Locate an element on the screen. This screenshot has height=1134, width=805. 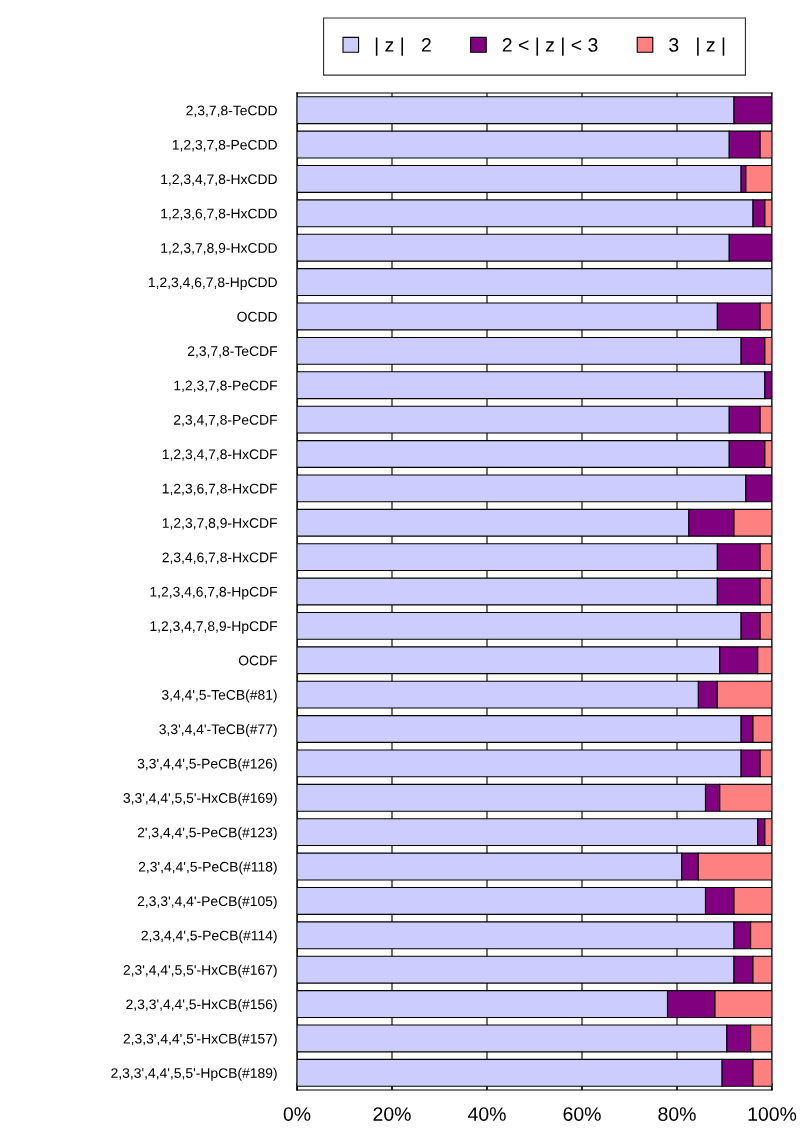
y-tick-label: 2,3,3',4,4',5'-HxCB(#157) is located at coordinates (200, 1040).